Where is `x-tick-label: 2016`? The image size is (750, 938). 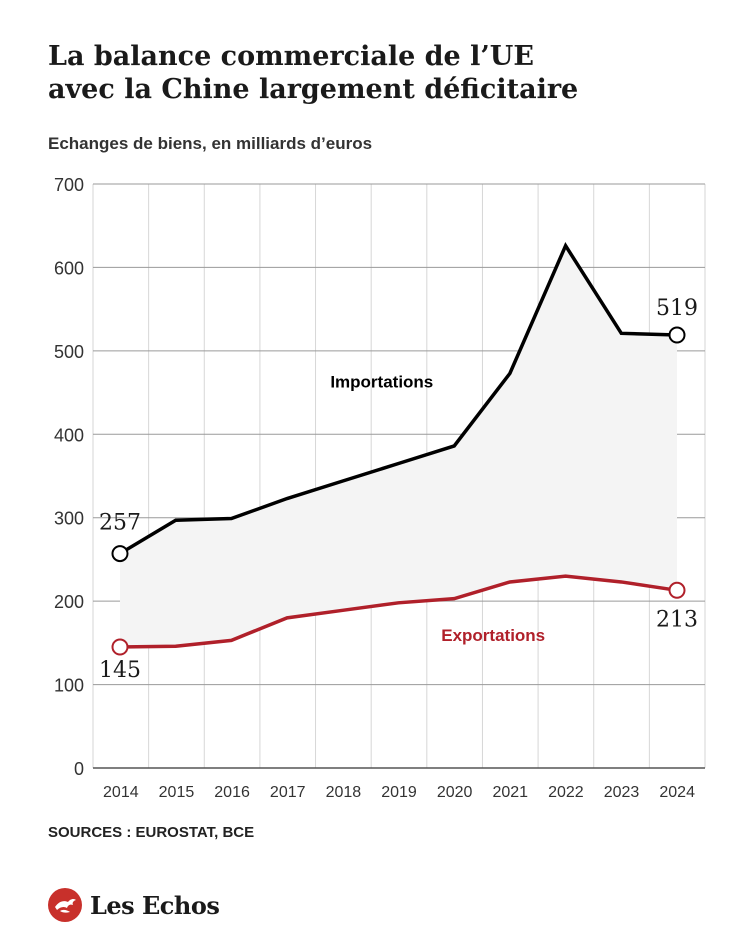 x-tick-label: 2016 is located at coordinates (232, 792).